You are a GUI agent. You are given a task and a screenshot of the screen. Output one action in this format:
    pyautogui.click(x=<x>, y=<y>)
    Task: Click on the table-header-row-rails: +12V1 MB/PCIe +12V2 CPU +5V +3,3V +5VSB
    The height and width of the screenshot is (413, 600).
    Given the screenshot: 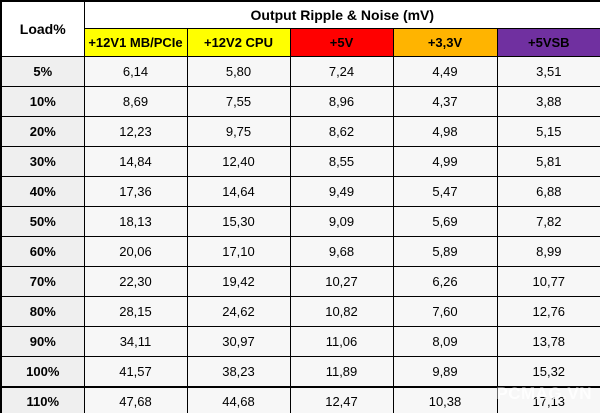 What is the action you would take?
    pyautogui.click(x=300, y=42)
    